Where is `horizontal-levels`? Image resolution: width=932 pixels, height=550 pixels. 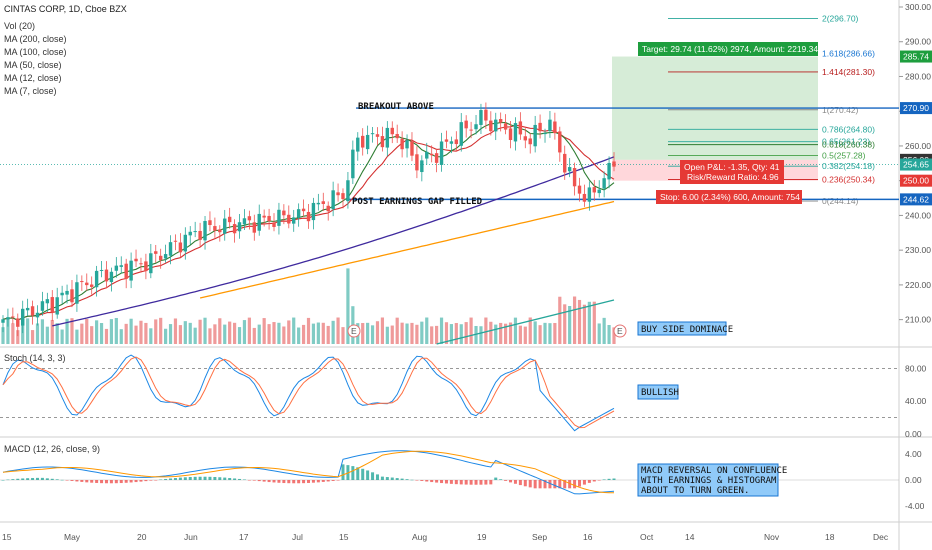
horizontal-levels is located at coordinates (622, 154).